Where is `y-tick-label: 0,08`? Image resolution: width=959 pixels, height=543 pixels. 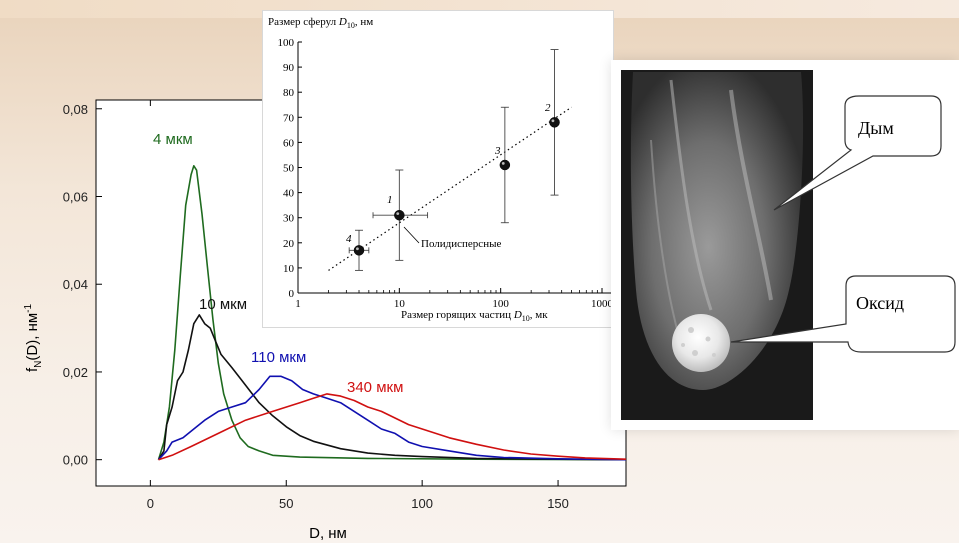
y-tick-label: 0,08 is located at coordinates (75, 109).